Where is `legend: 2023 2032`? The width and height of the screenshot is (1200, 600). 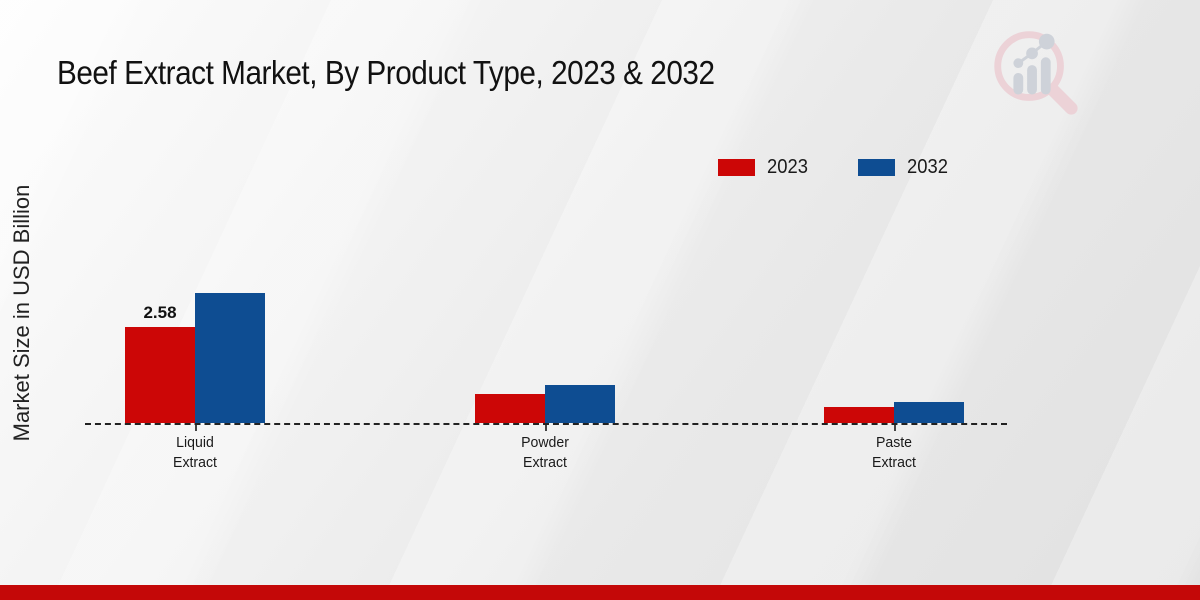 legend: 2023 2032 is located at coordinates (834, 167).